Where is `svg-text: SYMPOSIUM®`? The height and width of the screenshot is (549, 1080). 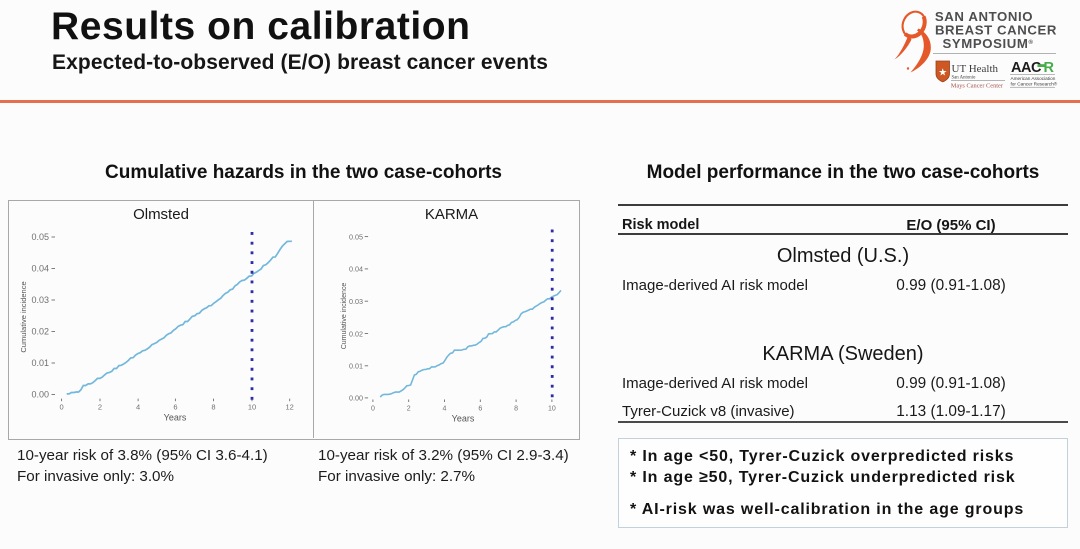 svg-text: SYMPOSIUM® is located at coordinates (987, 43).